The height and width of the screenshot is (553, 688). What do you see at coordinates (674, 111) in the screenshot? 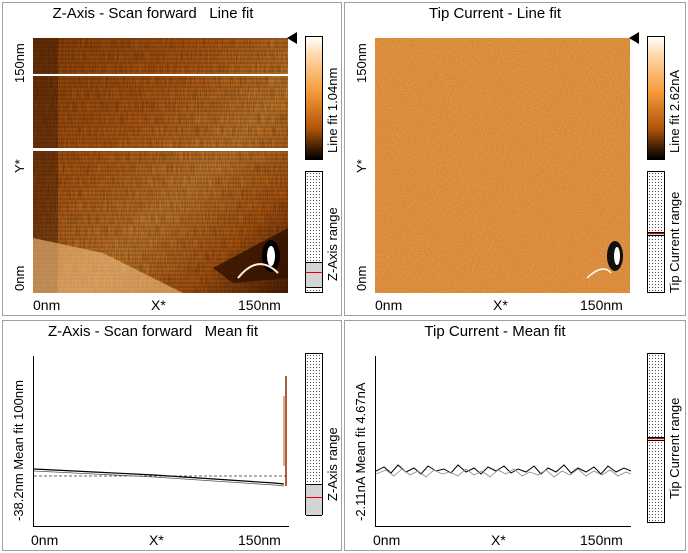
I see `colorbar-label: Line fit 2.62nA` at bounding box center [674, 111].